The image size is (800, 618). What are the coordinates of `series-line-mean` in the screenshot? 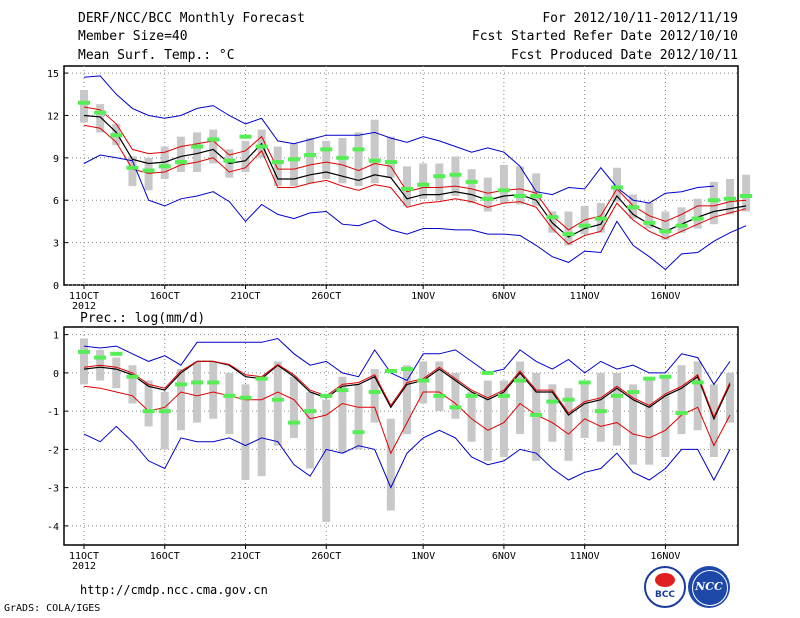 It's located at (407, 390).